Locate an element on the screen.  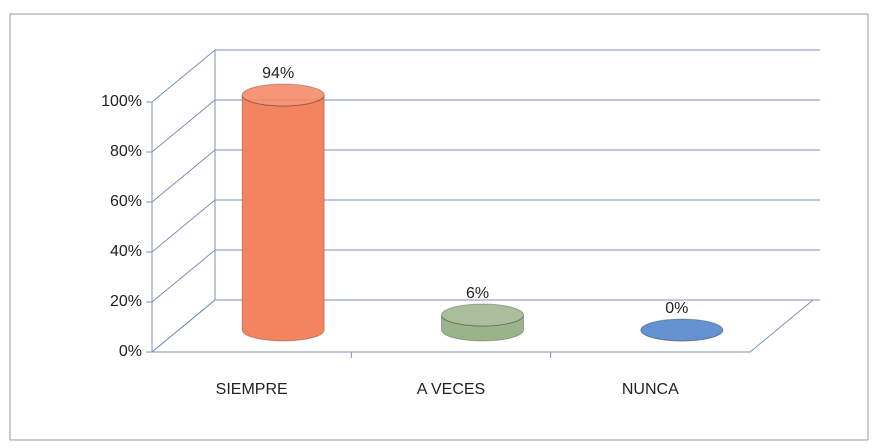
y-tick-label: 0% is located at coordinates (130, 351).